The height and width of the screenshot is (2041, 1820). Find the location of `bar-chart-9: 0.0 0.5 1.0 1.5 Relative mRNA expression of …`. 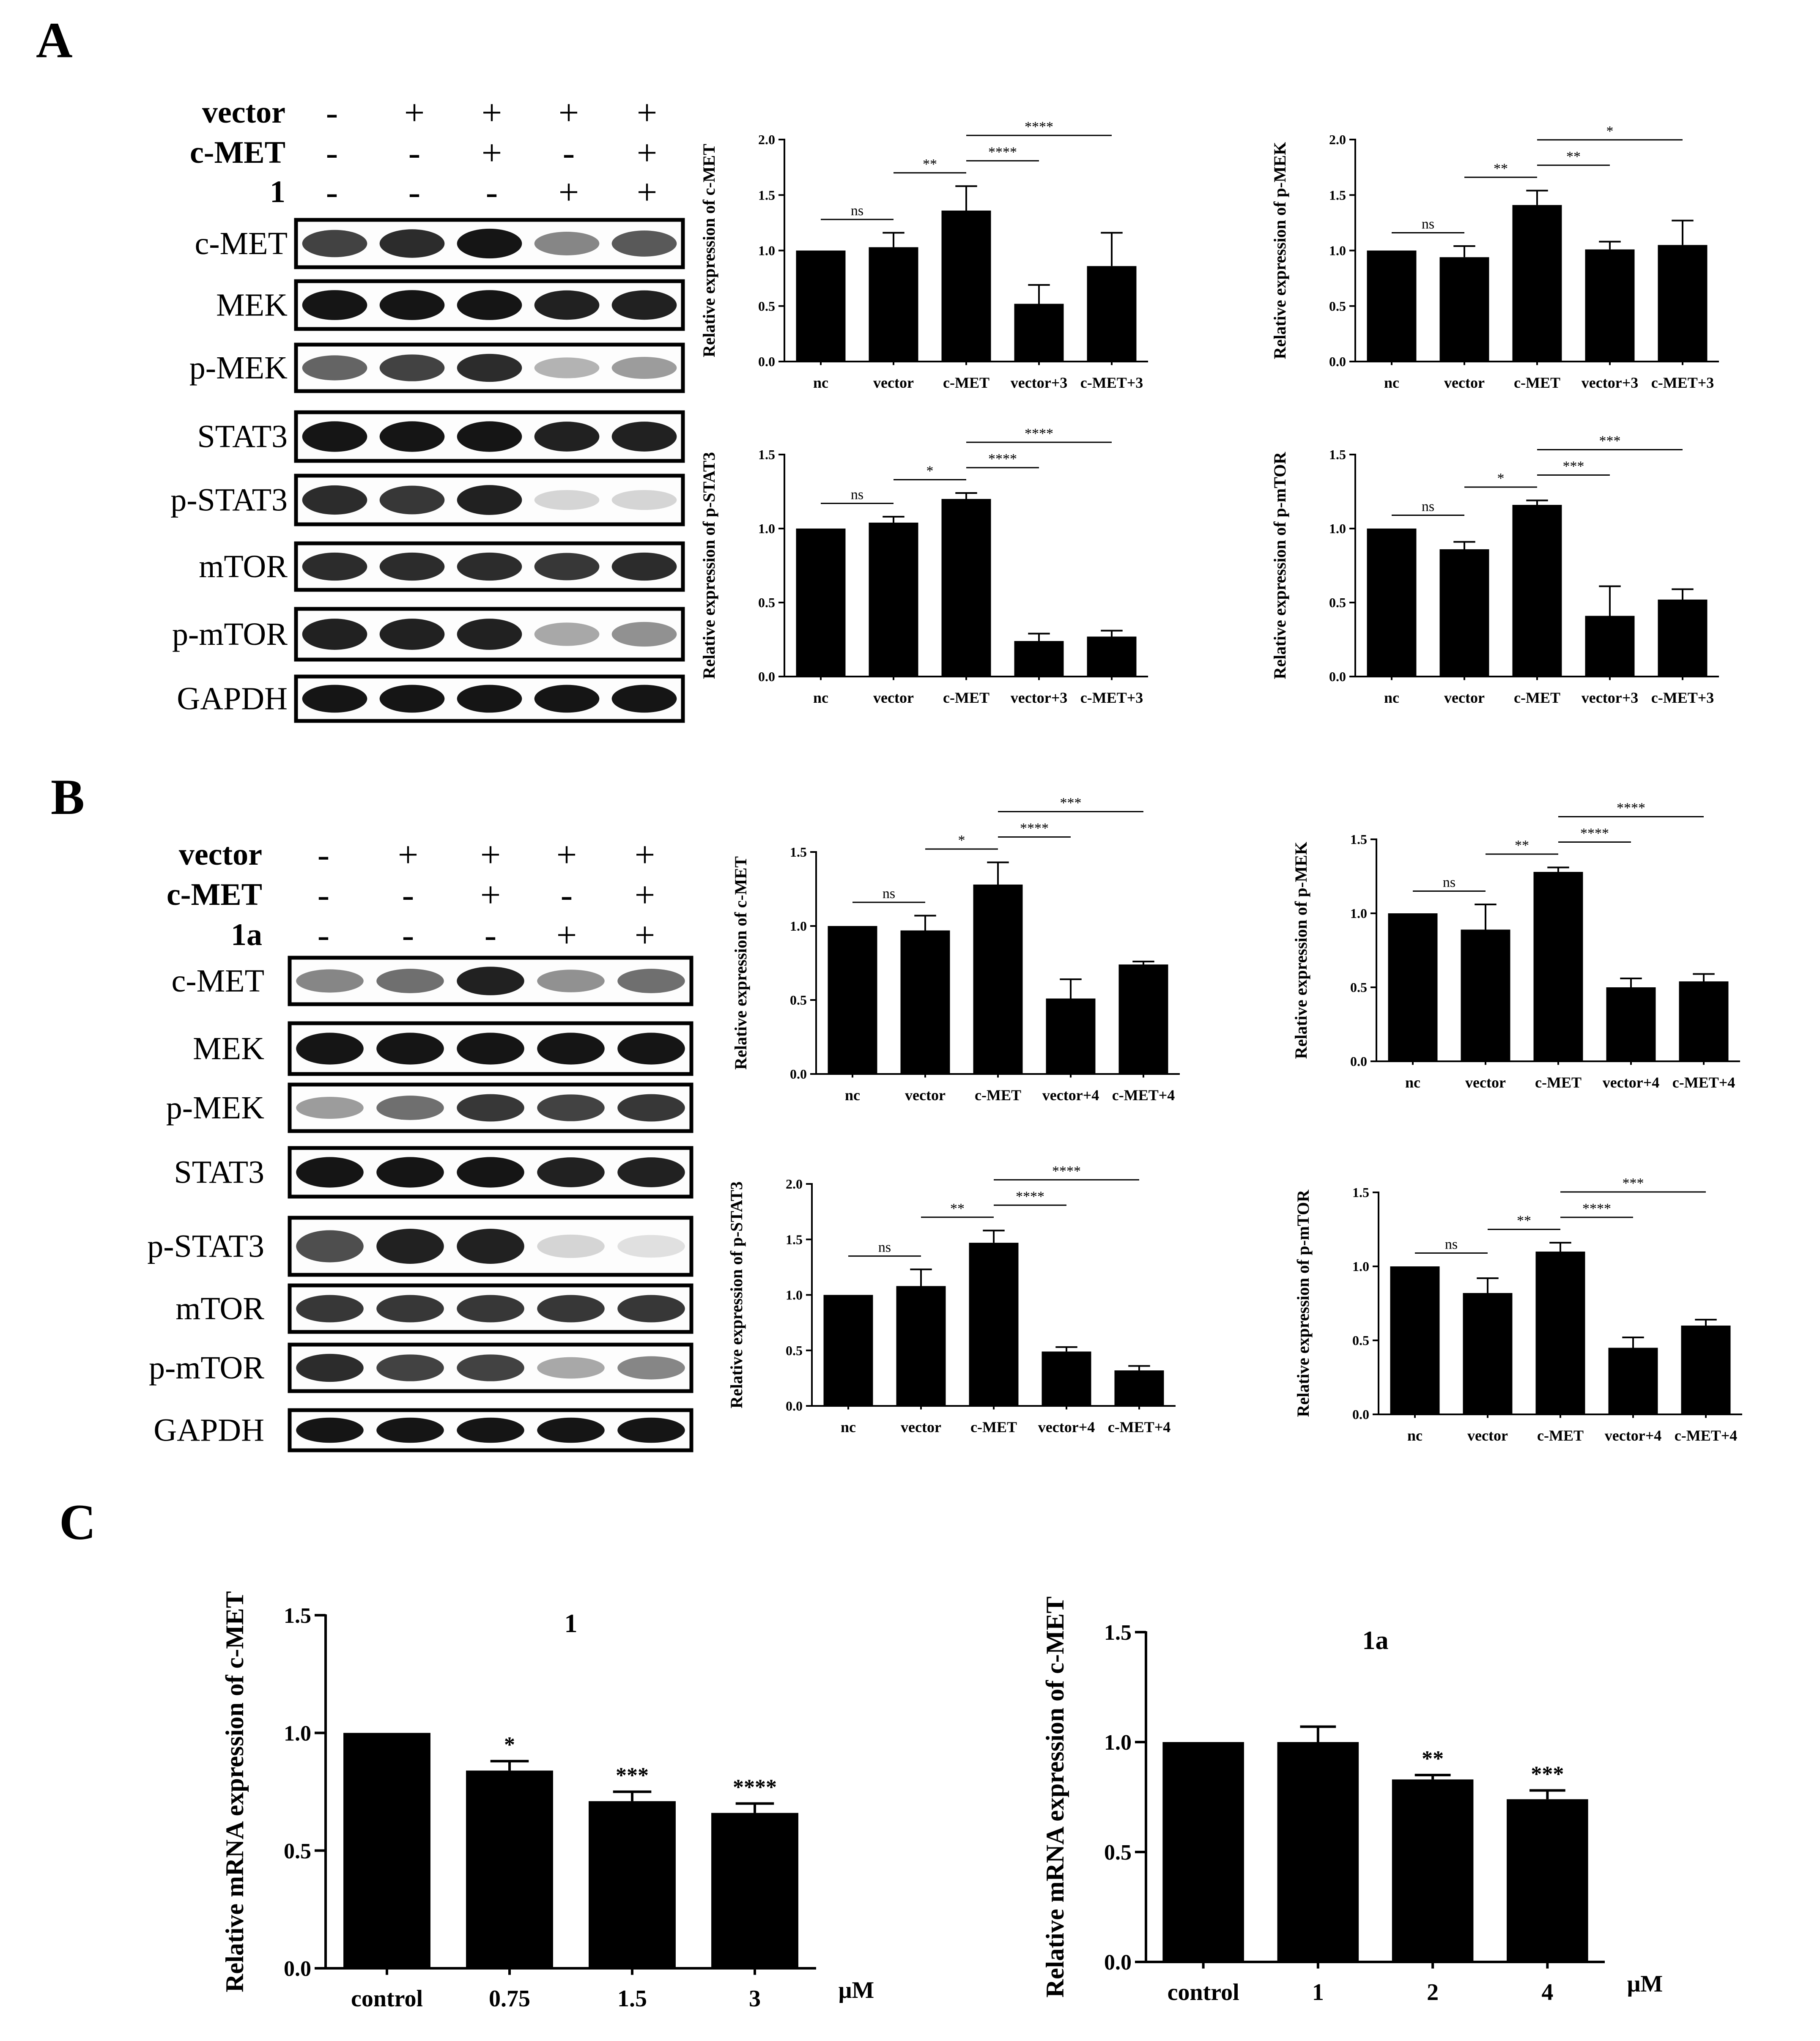

bar-chart-9: 0.0 0.5 1.0 1.5 Relative mRNA expression of … is located at coordinates (547, 1801).